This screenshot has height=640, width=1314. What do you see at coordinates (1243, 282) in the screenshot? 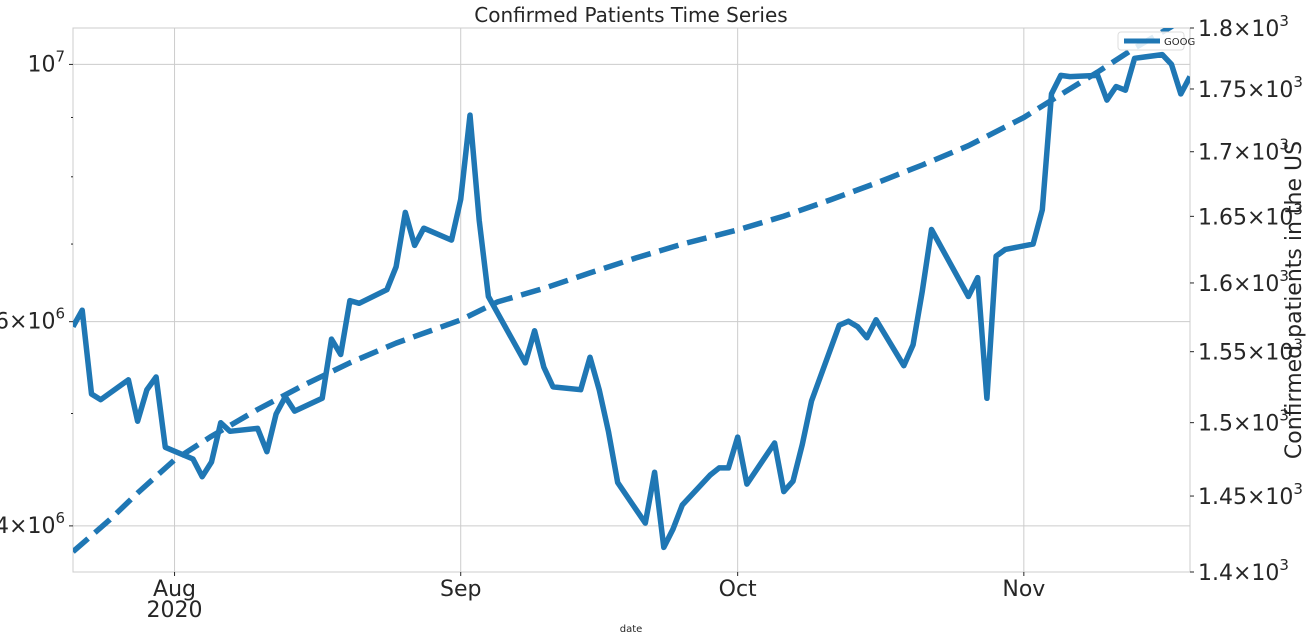
I see `right-tick-label: 1.6×103` at bounding box center [1243, 282].